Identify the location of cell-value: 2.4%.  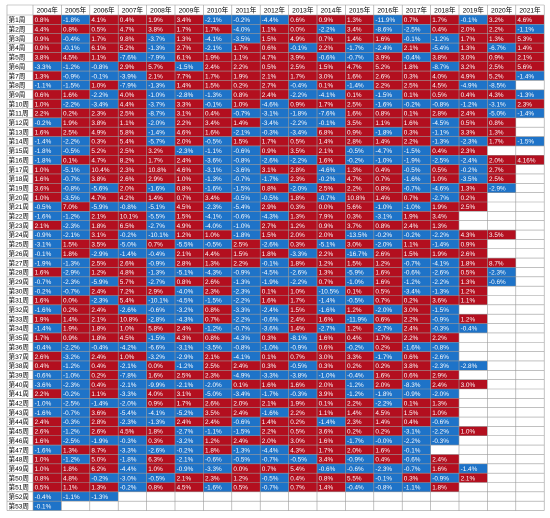
(439, 385).